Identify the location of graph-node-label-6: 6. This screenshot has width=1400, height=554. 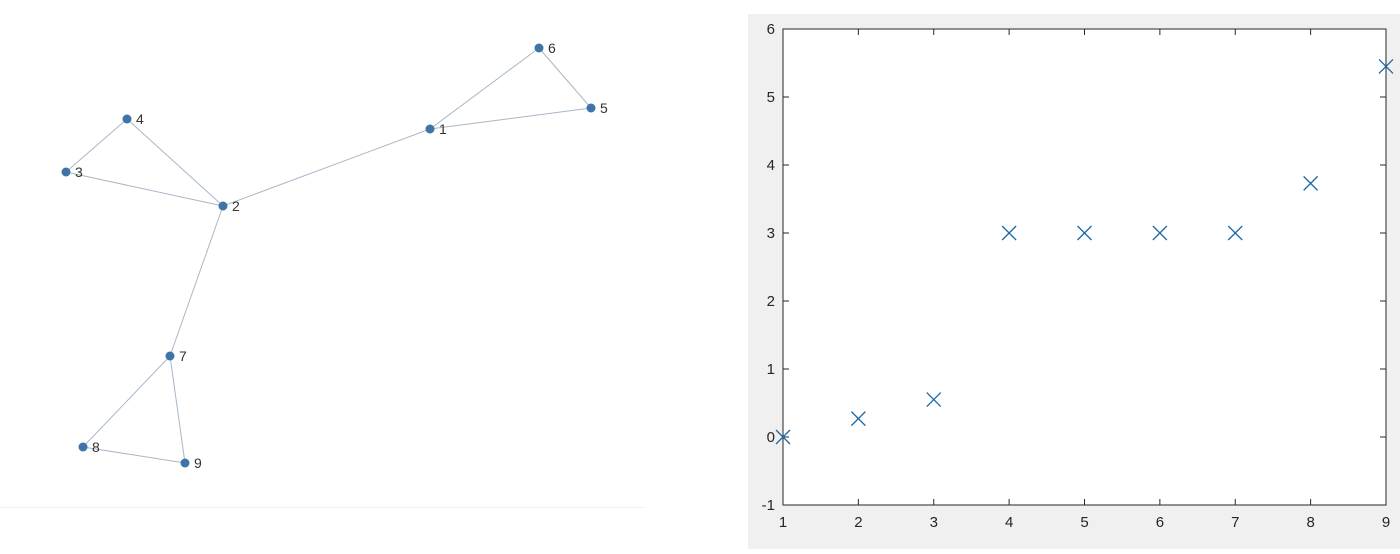
(552, 48).